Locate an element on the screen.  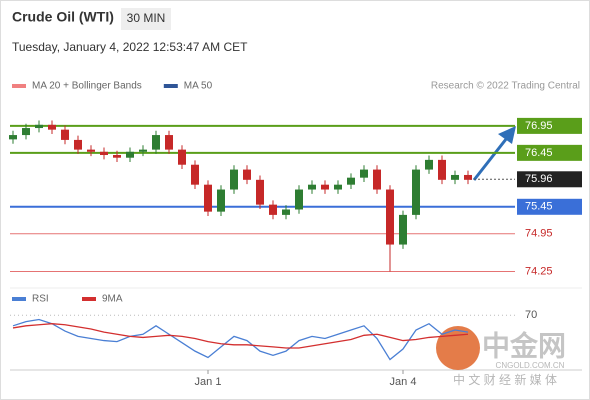
timeframe: 30 MIN is located at coordinates (146, 18).